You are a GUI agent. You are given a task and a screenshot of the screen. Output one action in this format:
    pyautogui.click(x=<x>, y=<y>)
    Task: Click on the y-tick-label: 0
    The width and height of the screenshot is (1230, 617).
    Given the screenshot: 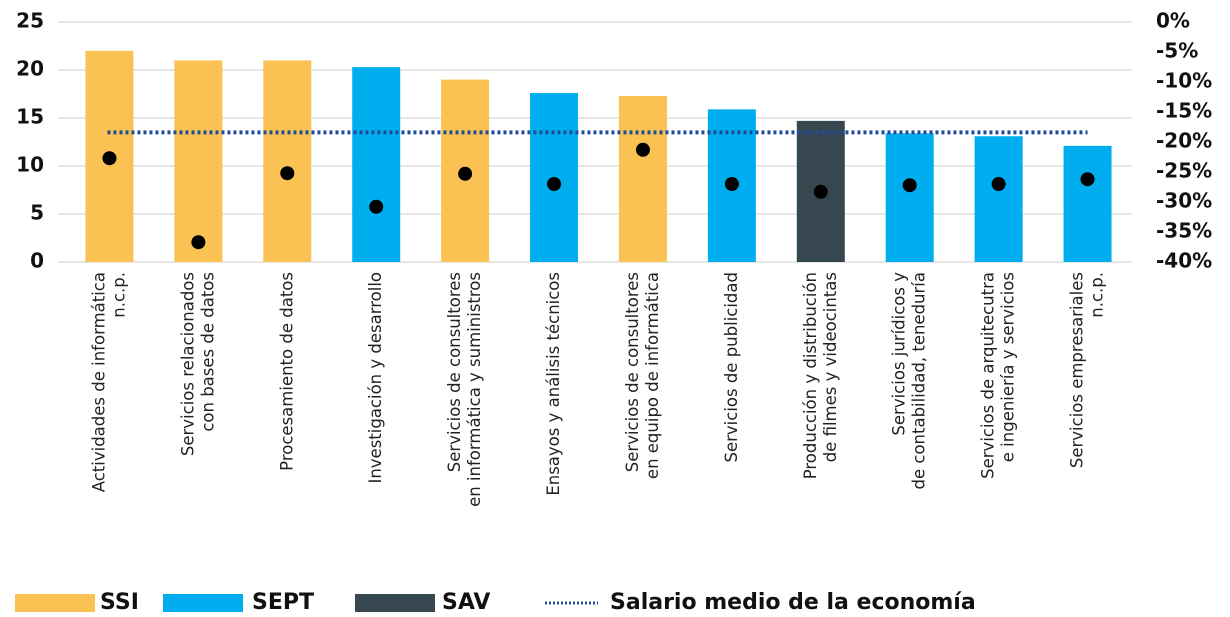 What is the action you would take?
    pyautogui.click(x=37, y=261)
    